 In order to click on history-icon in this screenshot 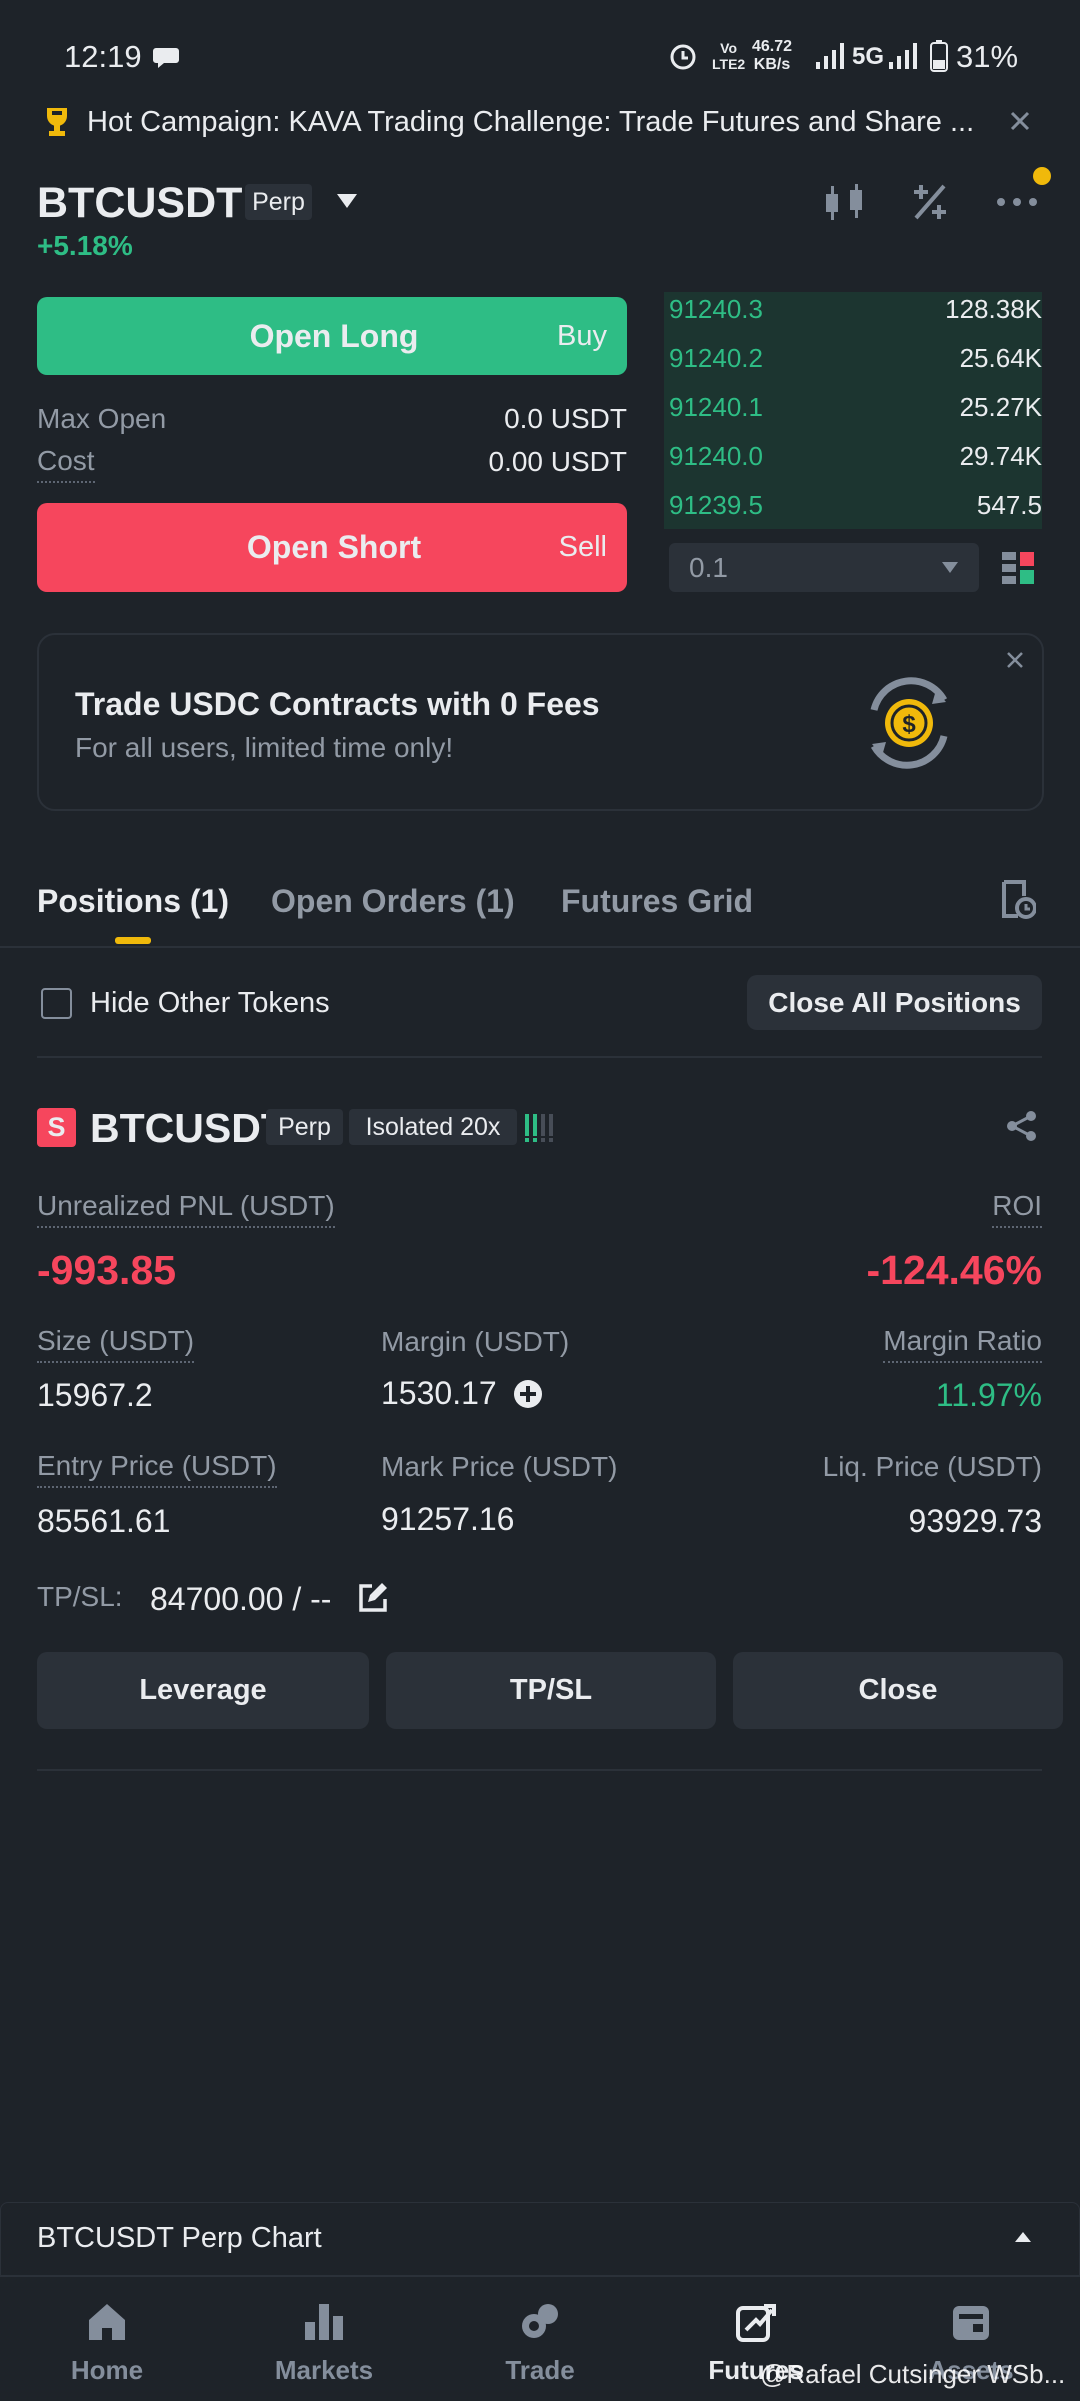, I will do `click(1018, 900)`.